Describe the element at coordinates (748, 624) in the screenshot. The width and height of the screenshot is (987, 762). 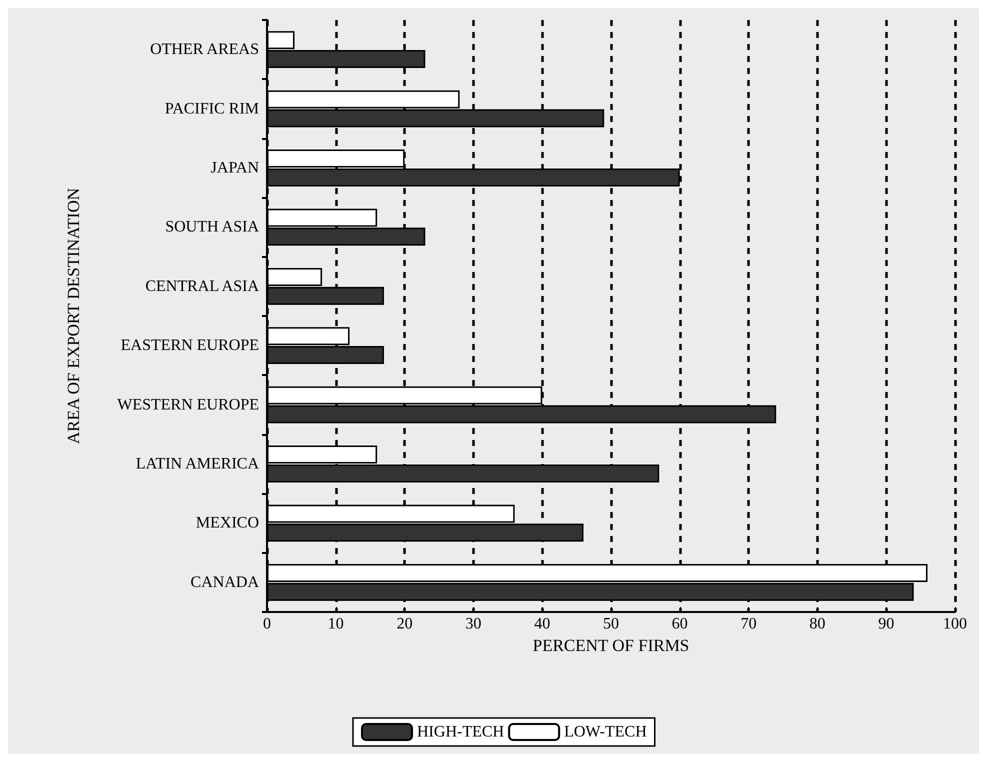
I see `x-tick-label: 70` at that location.